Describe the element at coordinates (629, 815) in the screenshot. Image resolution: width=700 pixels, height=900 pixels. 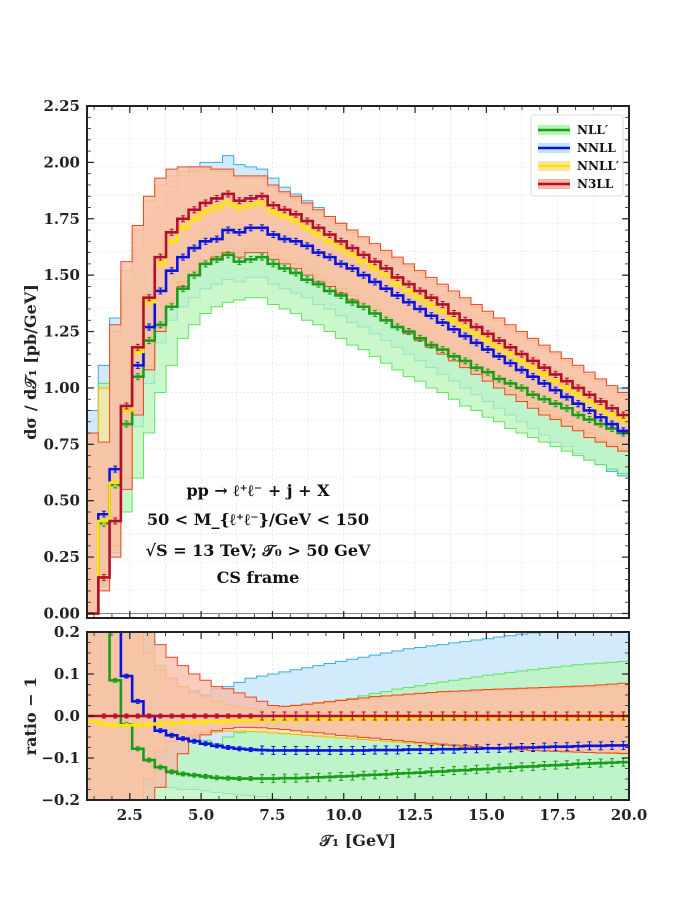
I see `x-tick-label: 20.0` at that location.